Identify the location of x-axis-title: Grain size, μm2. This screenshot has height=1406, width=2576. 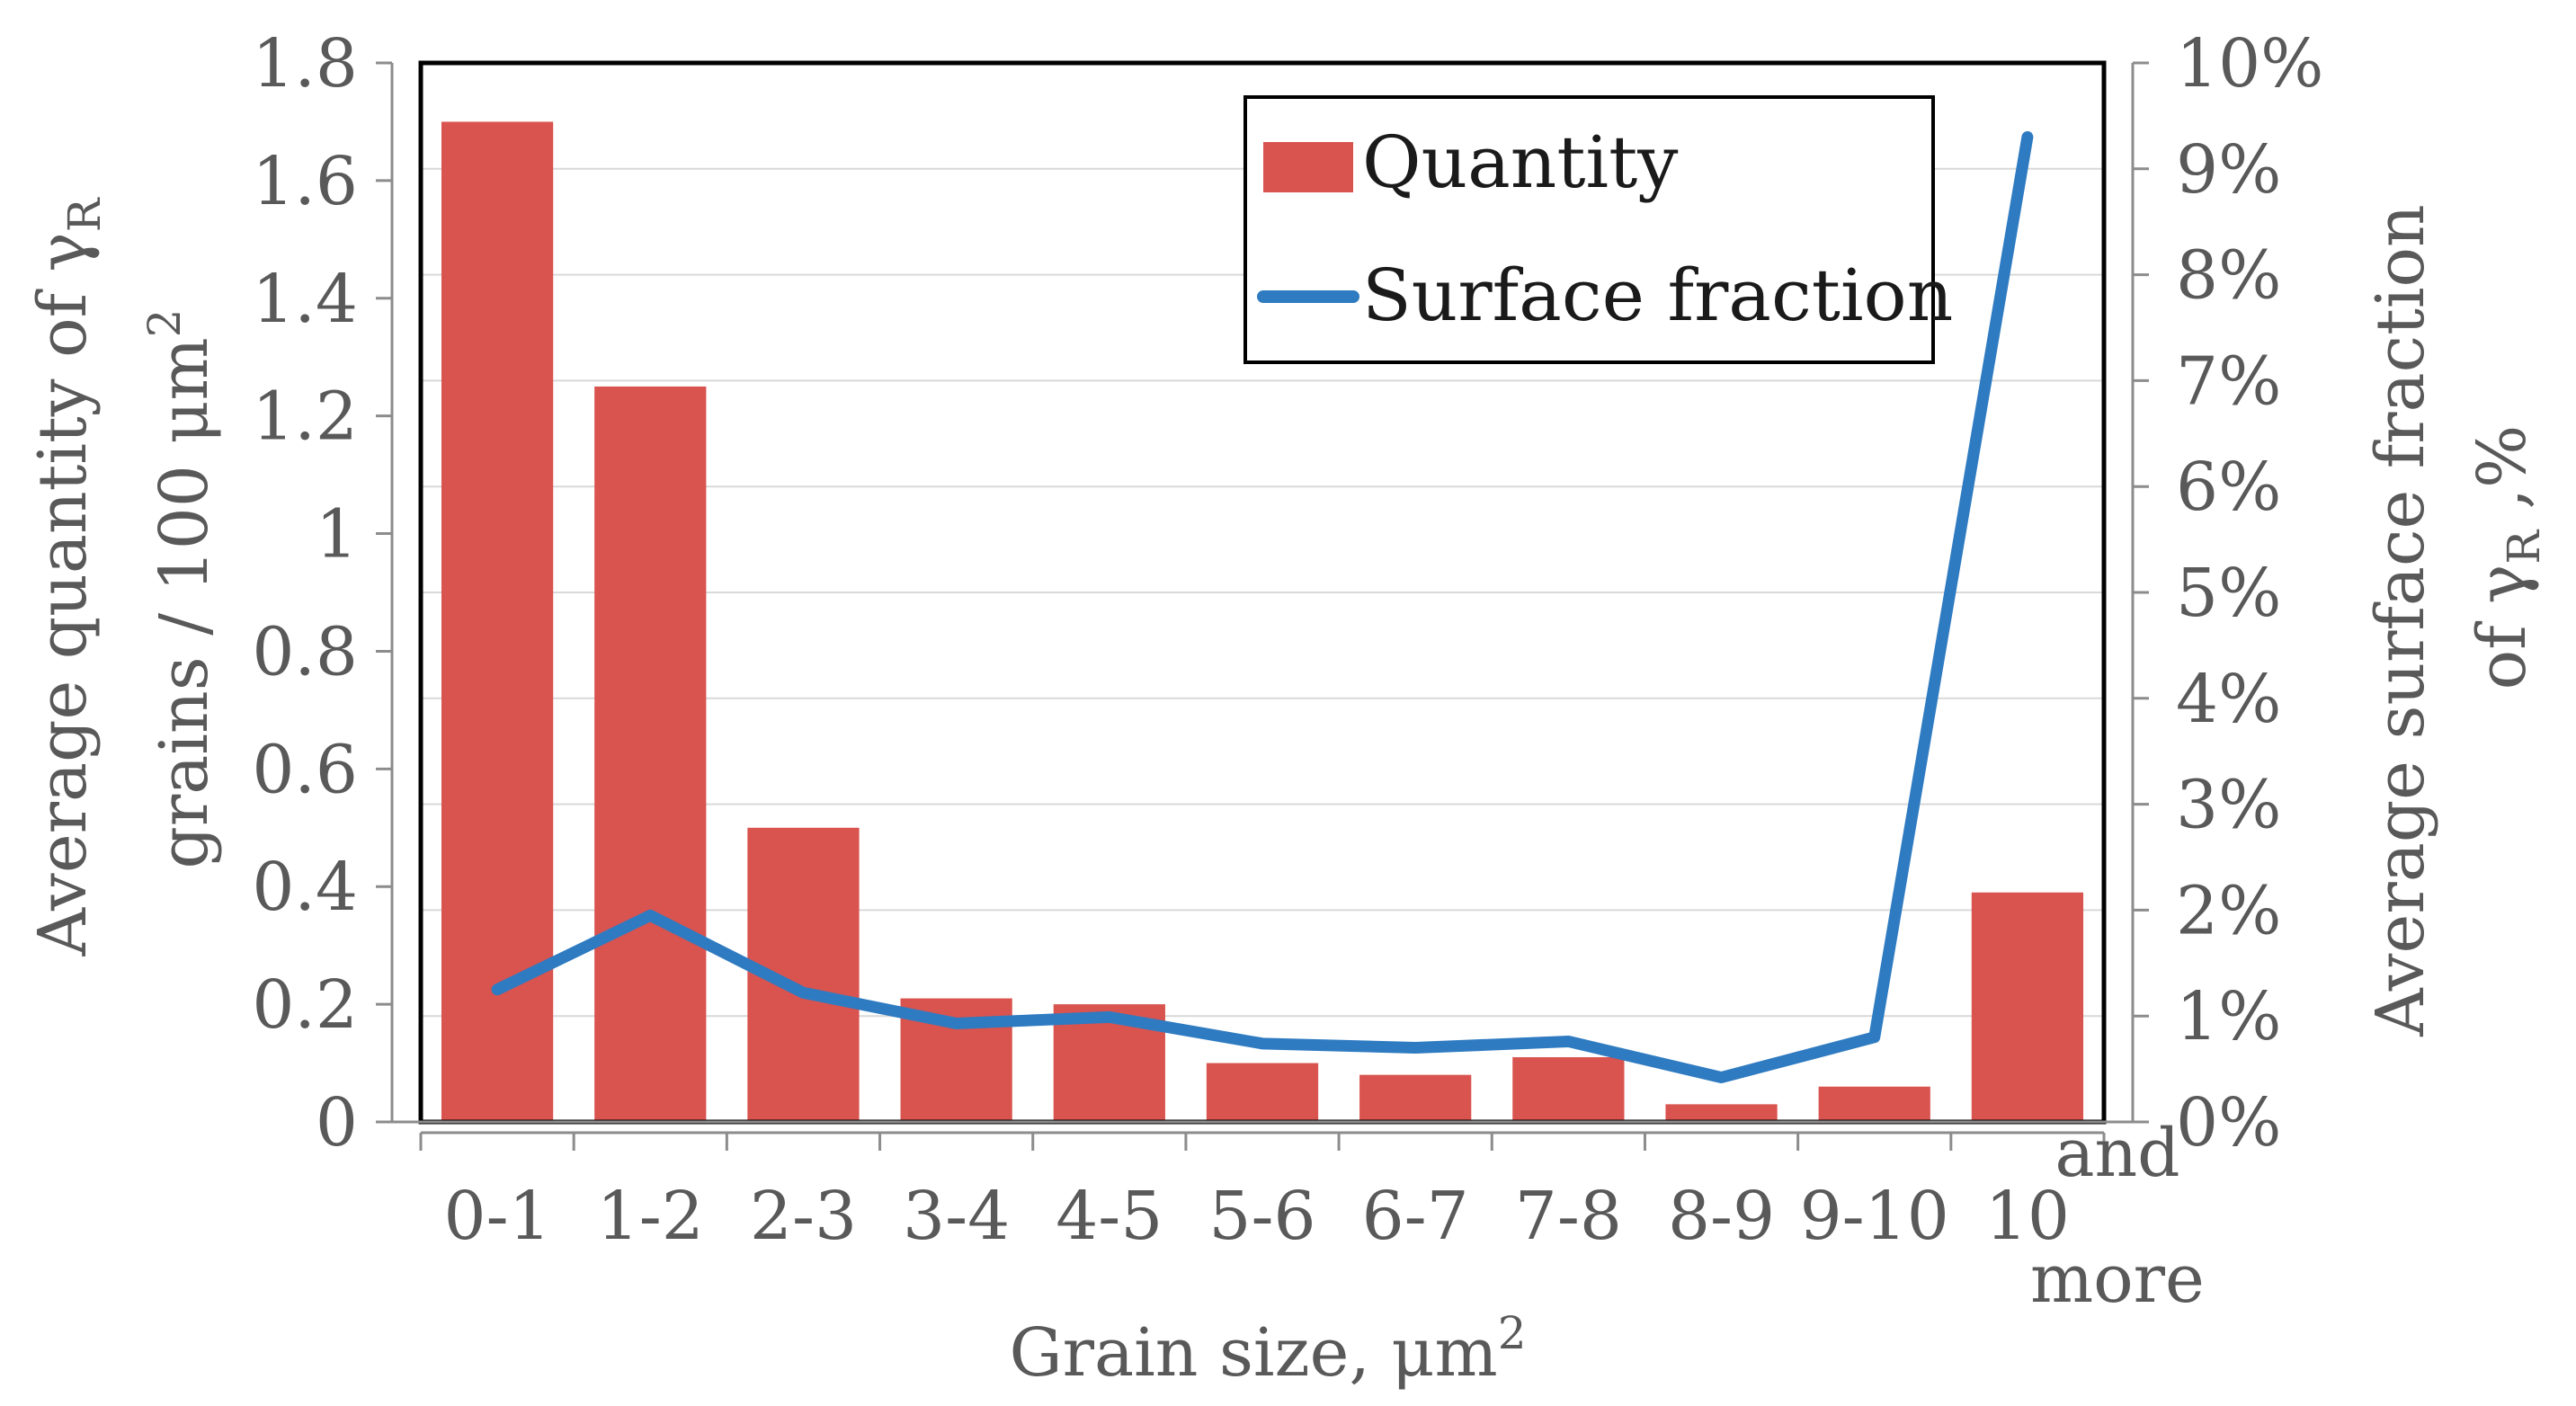
(1268, 1349).